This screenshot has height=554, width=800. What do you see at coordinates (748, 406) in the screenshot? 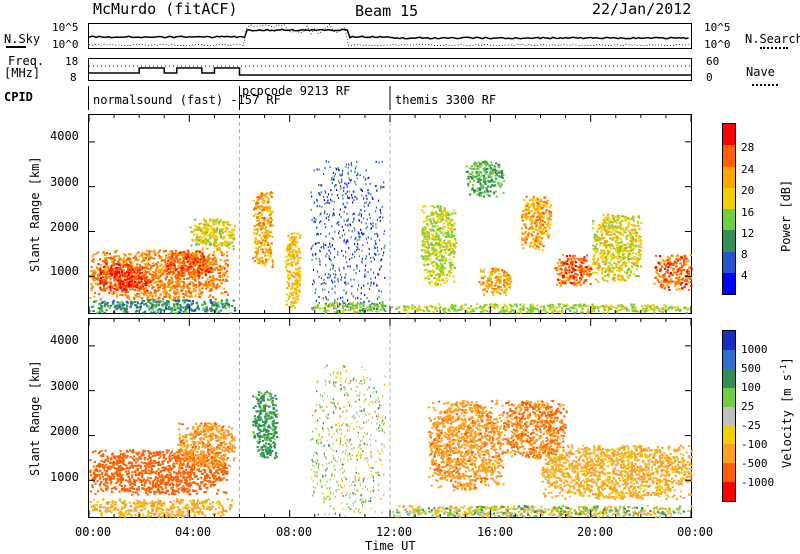
I see `velocity-cb-tick-25: 25` at bounding box center [748, 406].